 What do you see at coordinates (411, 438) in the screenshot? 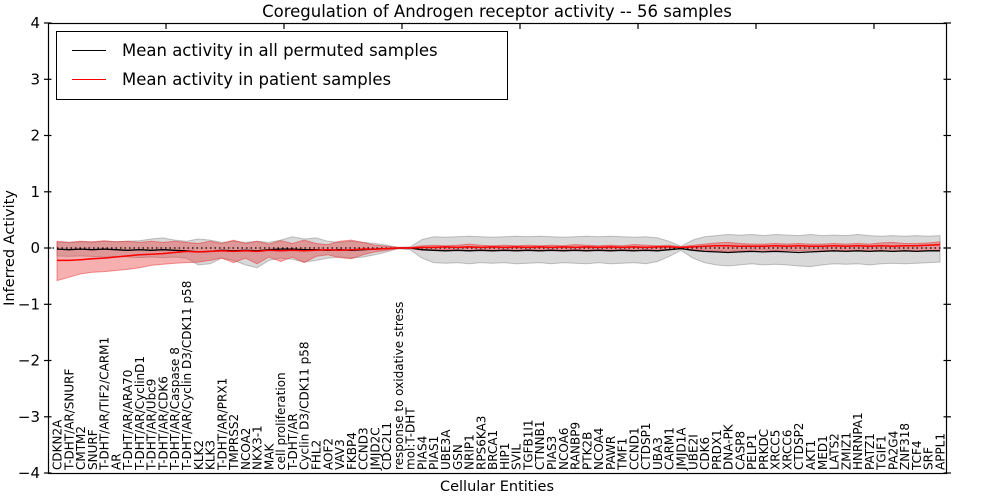
I see `x-tick-label: mol:T-DHT` at bounding box center [411, 438].